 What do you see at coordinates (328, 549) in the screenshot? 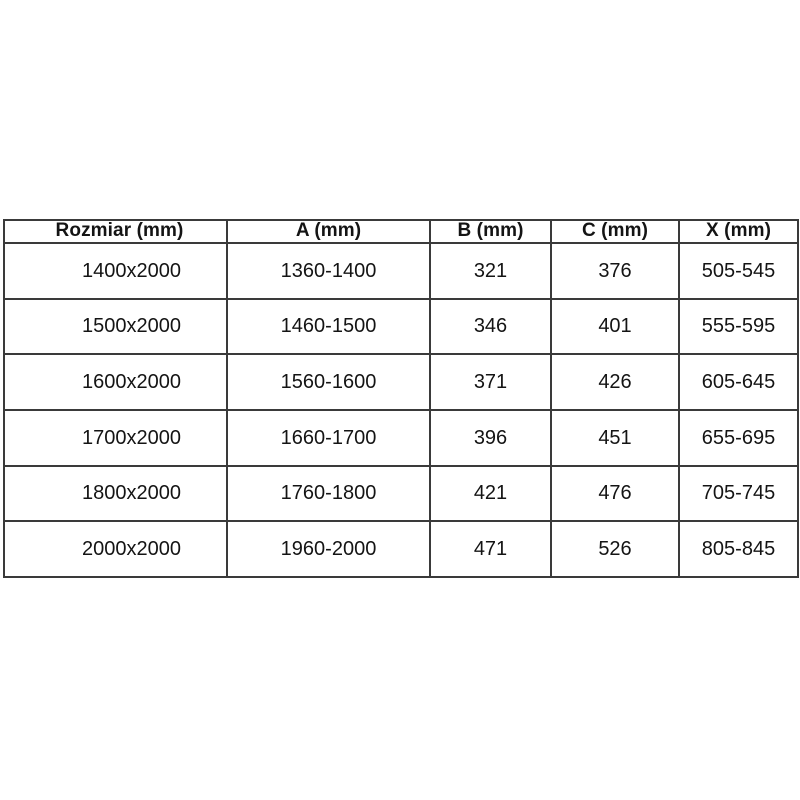
I see `cell-a: 1960-2000` at bounding box center [328, 549].